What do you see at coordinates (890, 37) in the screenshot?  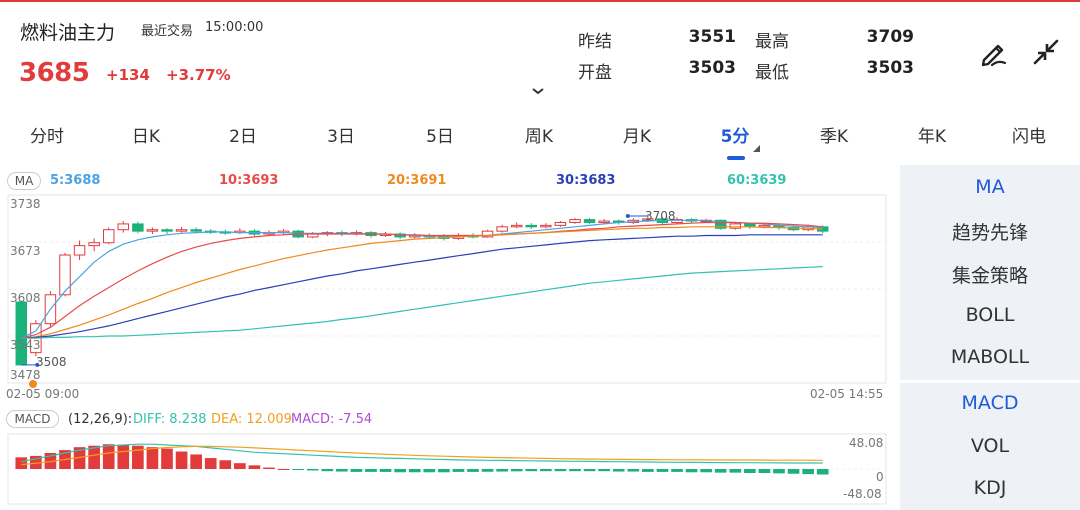 I see `high-value: 3709` at bounding box center [890, 37].